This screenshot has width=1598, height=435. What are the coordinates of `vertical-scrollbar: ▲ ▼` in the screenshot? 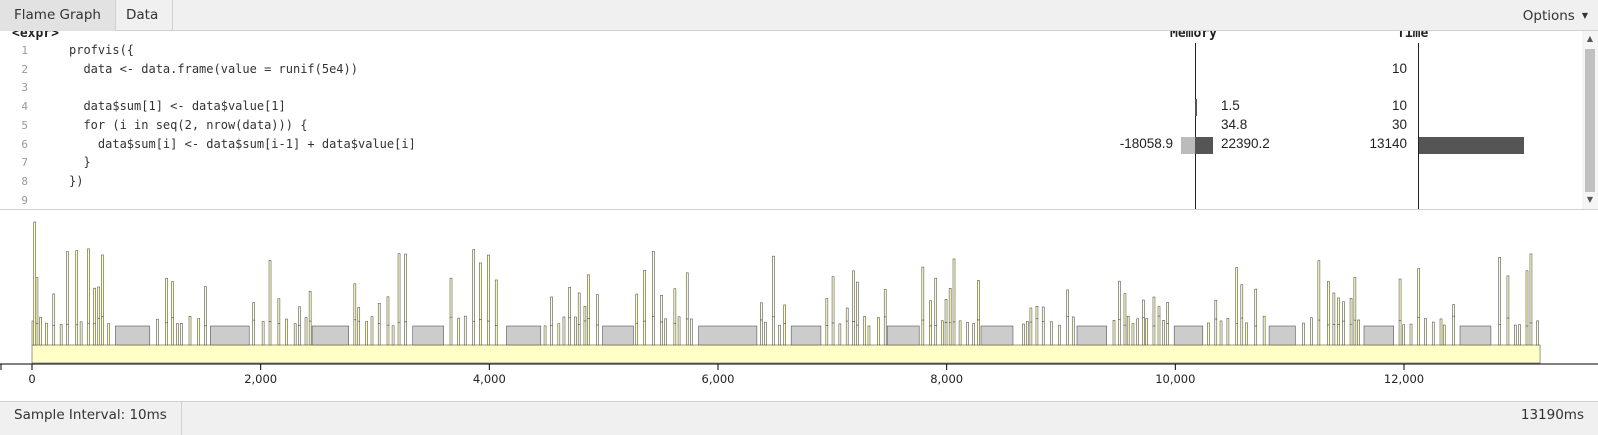 It's located at (1590, 120).